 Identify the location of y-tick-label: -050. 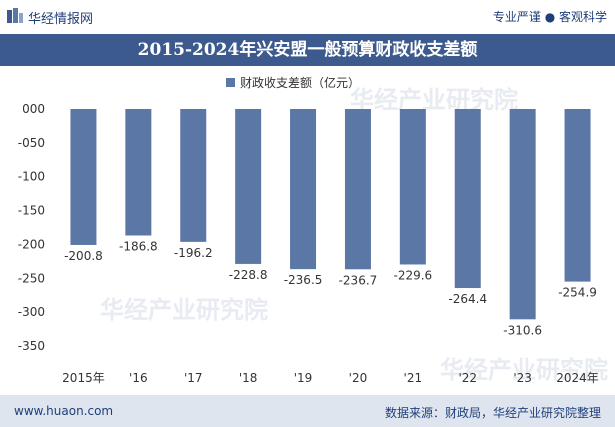
(31, 143).